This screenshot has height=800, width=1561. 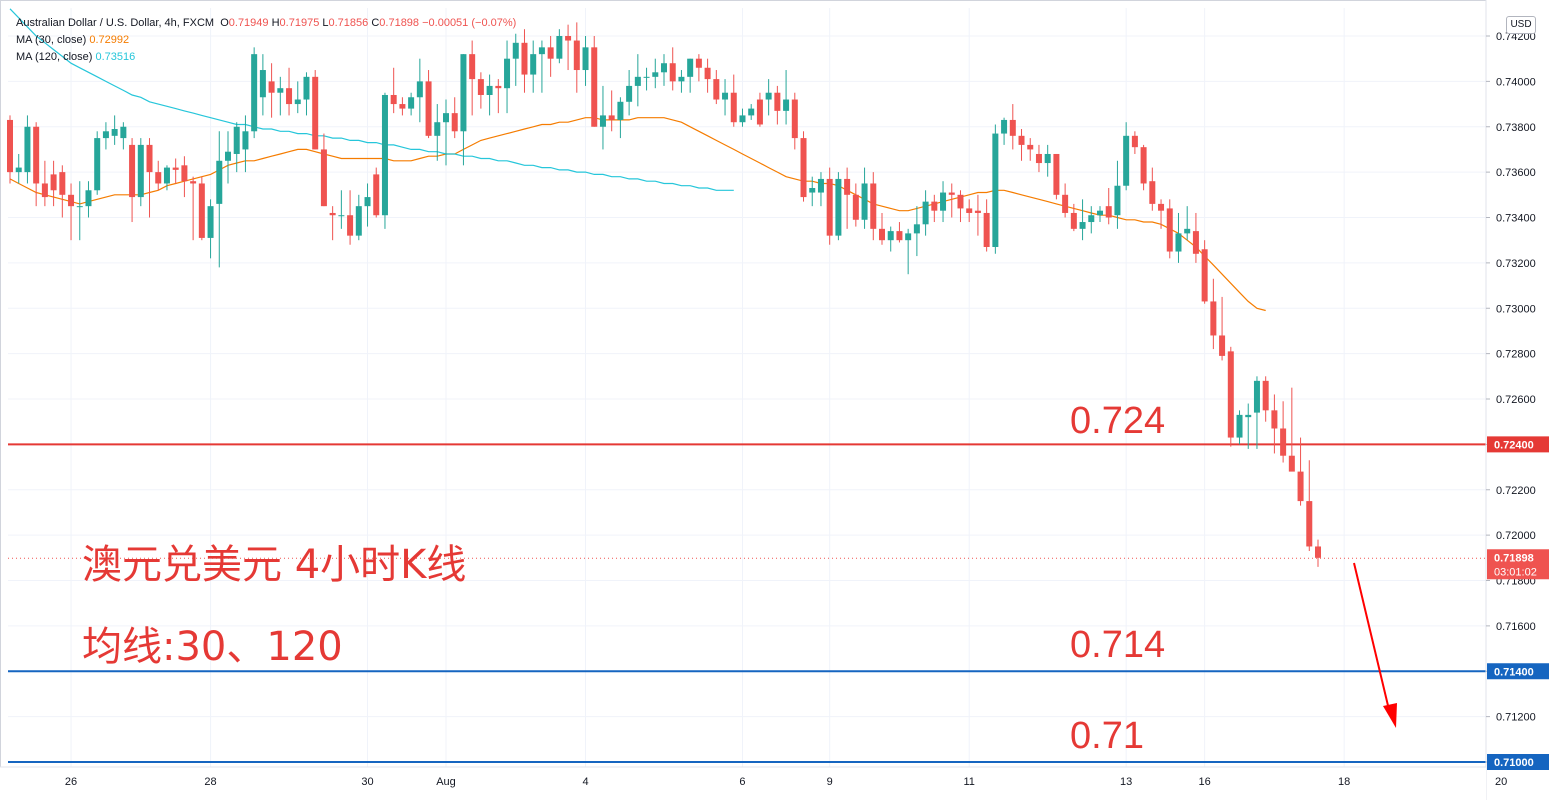 What do you see at coordinates (212, 647) in the screenshot?
I see `annotation-subtitle: 均线:30、120` at bounding box center [212, 647].